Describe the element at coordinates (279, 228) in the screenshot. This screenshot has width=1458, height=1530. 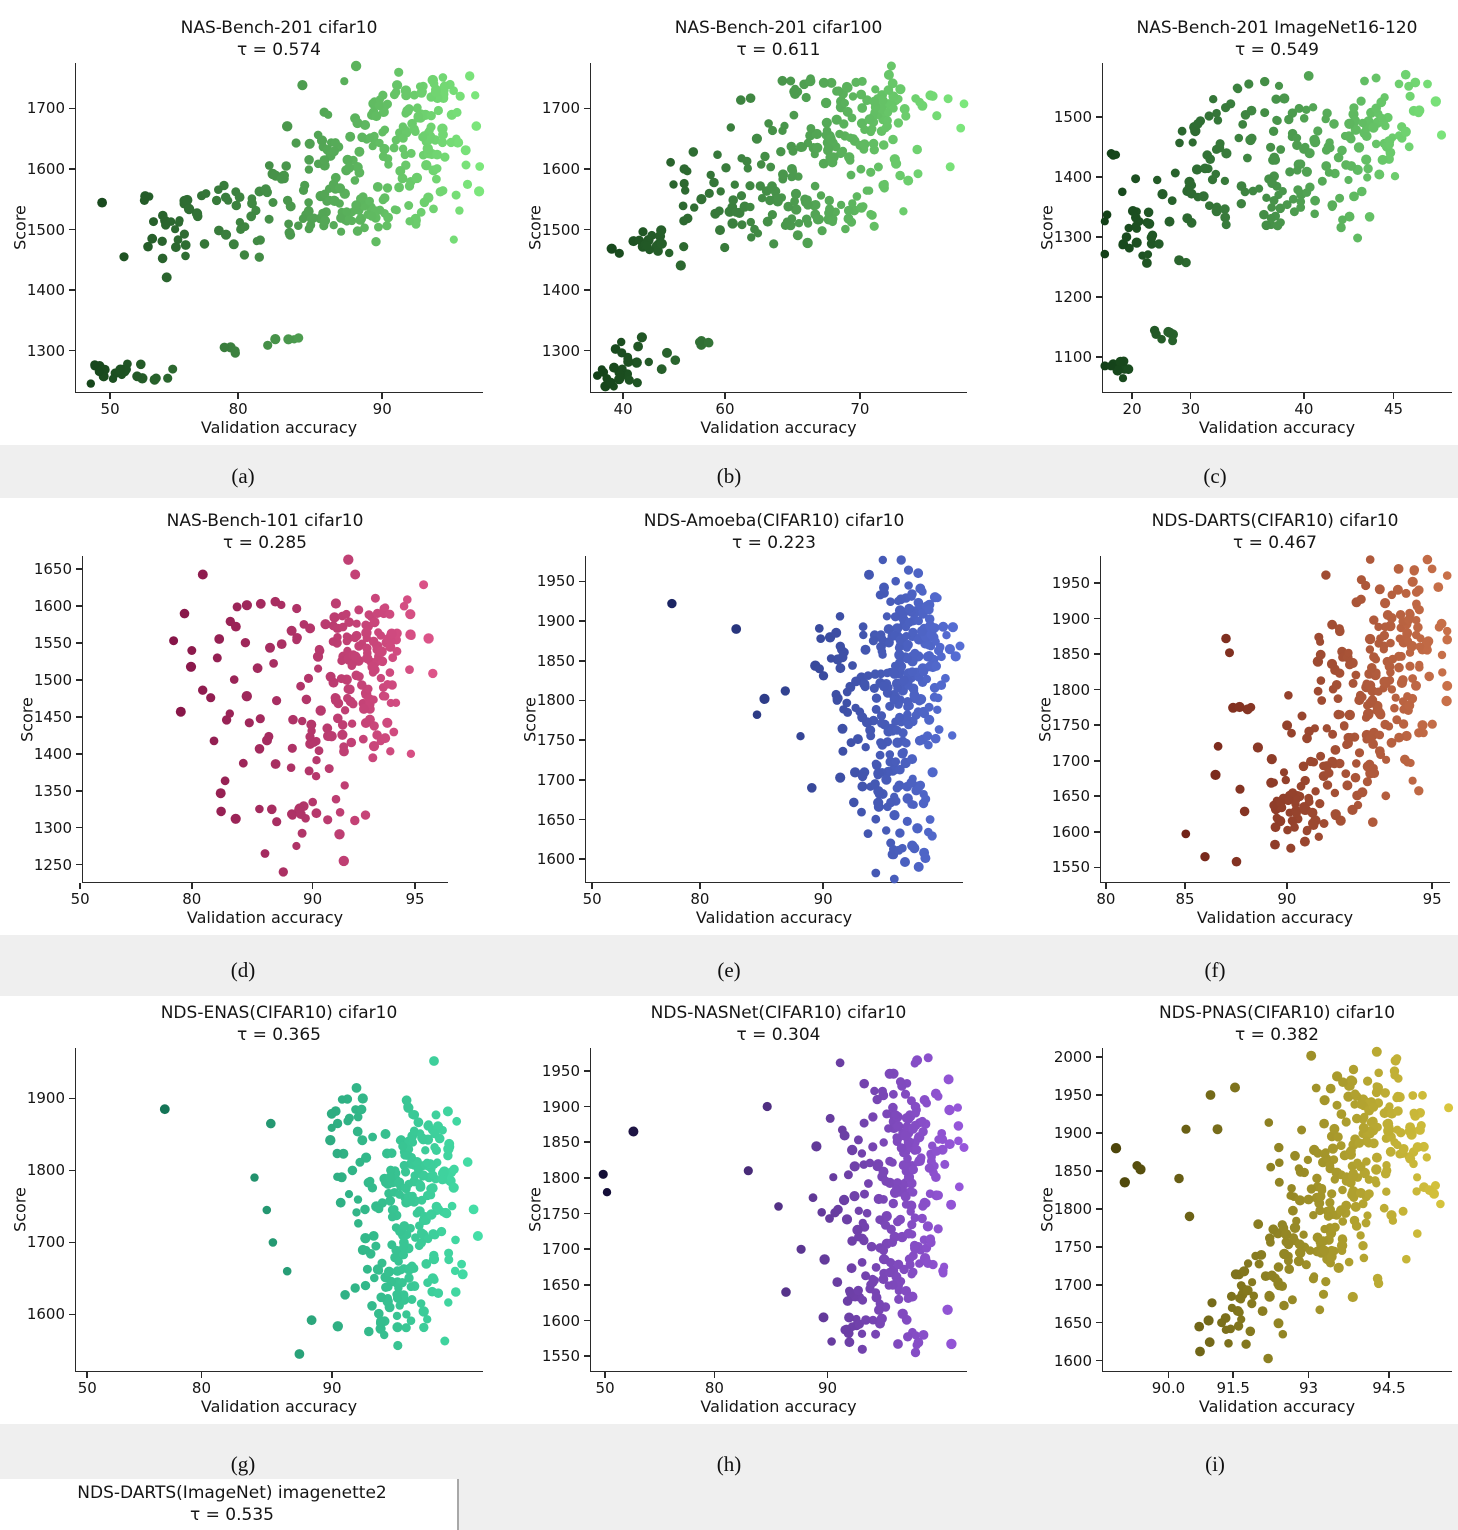
I see `plot-axes-a` at that location.